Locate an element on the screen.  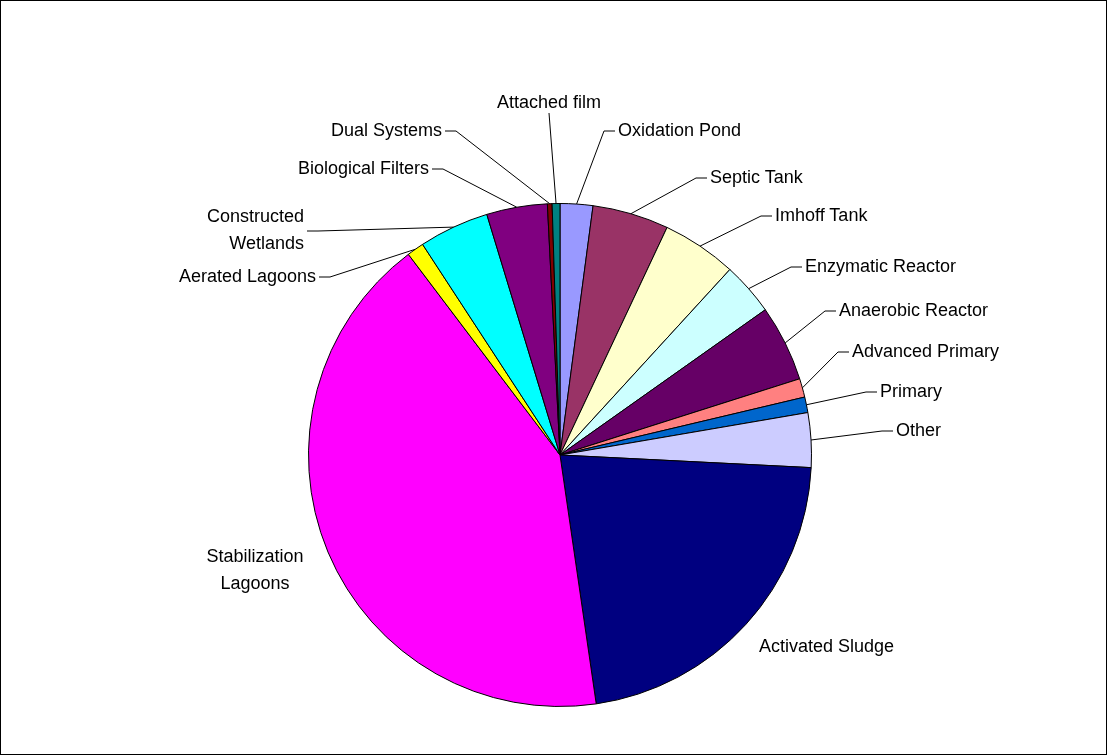
slice-label: Constructed Wetlands is located at coordinates (255, 230).